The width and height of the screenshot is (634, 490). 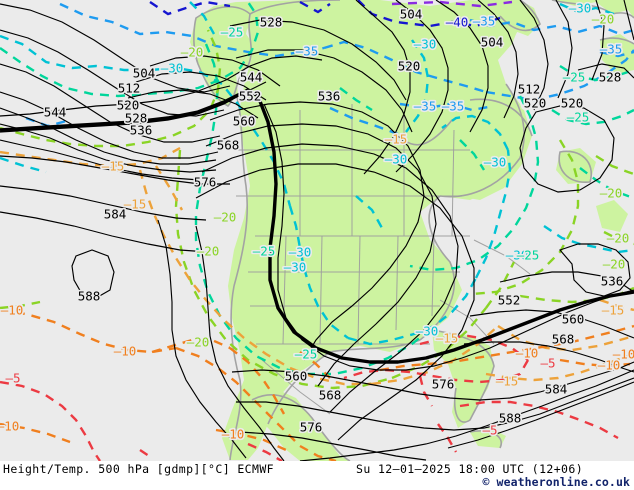 What do you see at coordinates (457, 22) in the screenshot?
I see `temperature-contour-label: –40` at bounding box center [457, 22].